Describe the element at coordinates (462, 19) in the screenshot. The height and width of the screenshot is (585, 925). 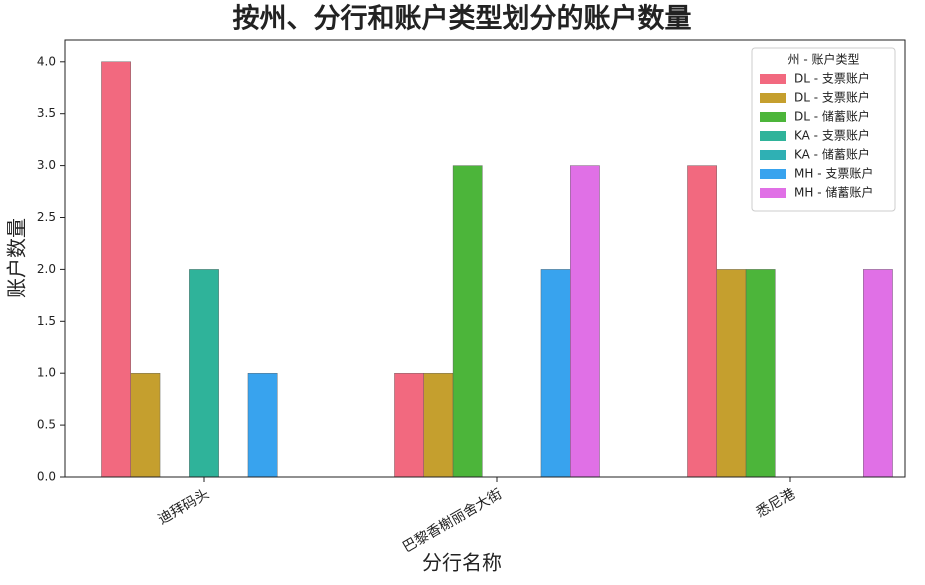
I see `chart-title: 按州、分行和账户类型划分的账户数量` at that location.